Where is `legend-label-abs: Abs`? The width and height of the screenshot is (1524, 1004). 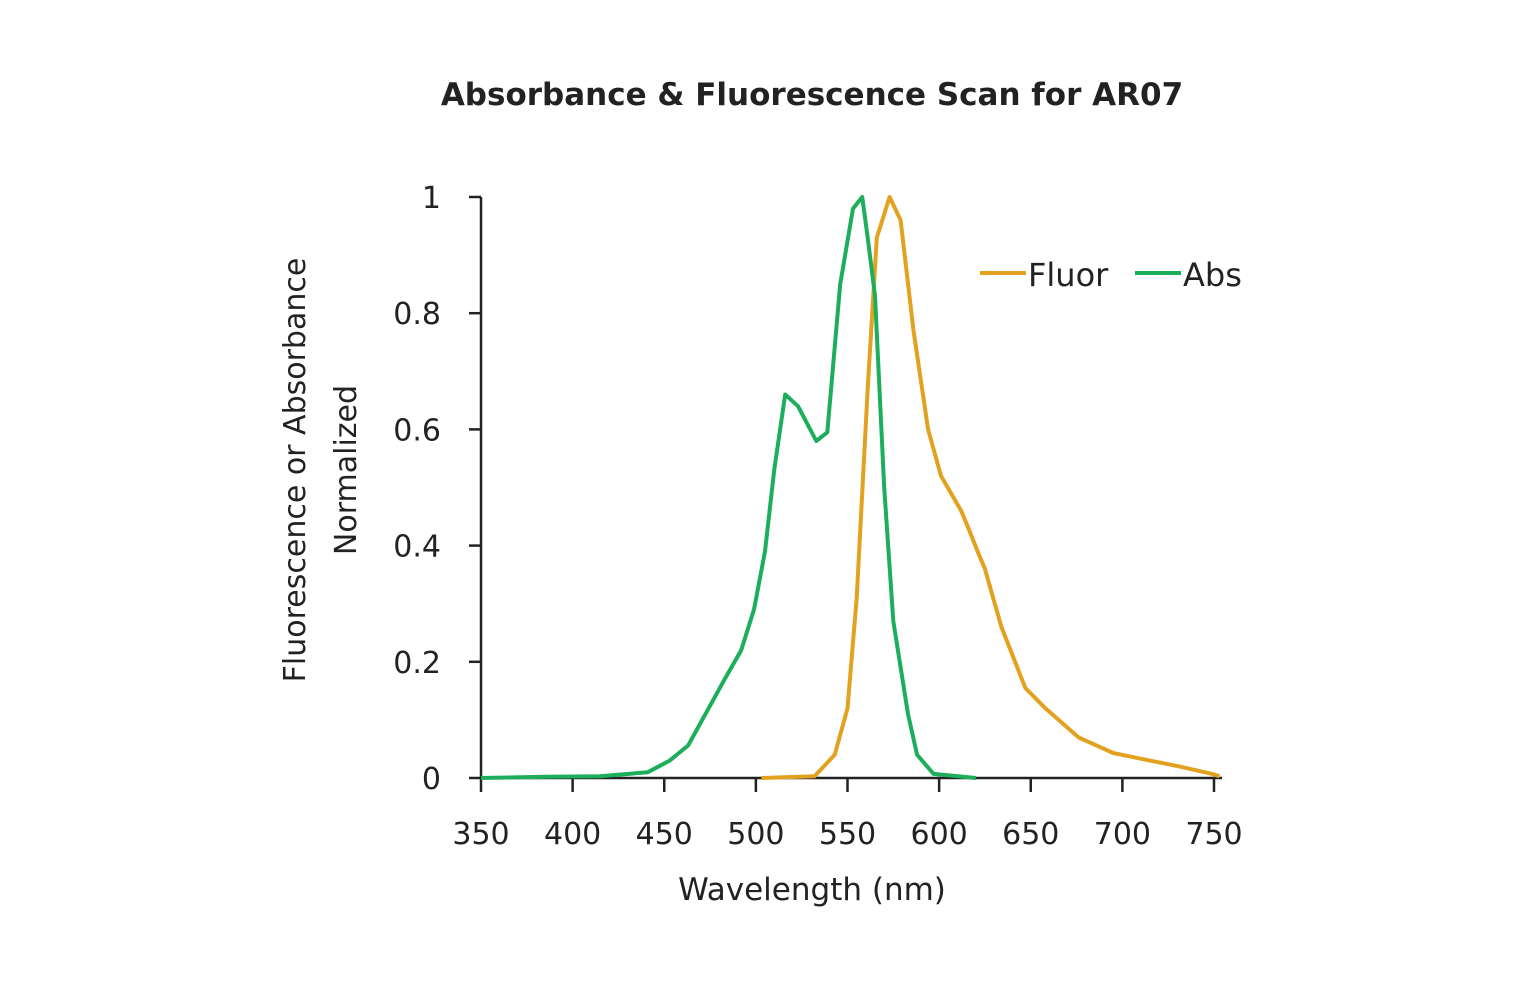
legend-label-abs: Abs is located at coordinates (1212, 275).